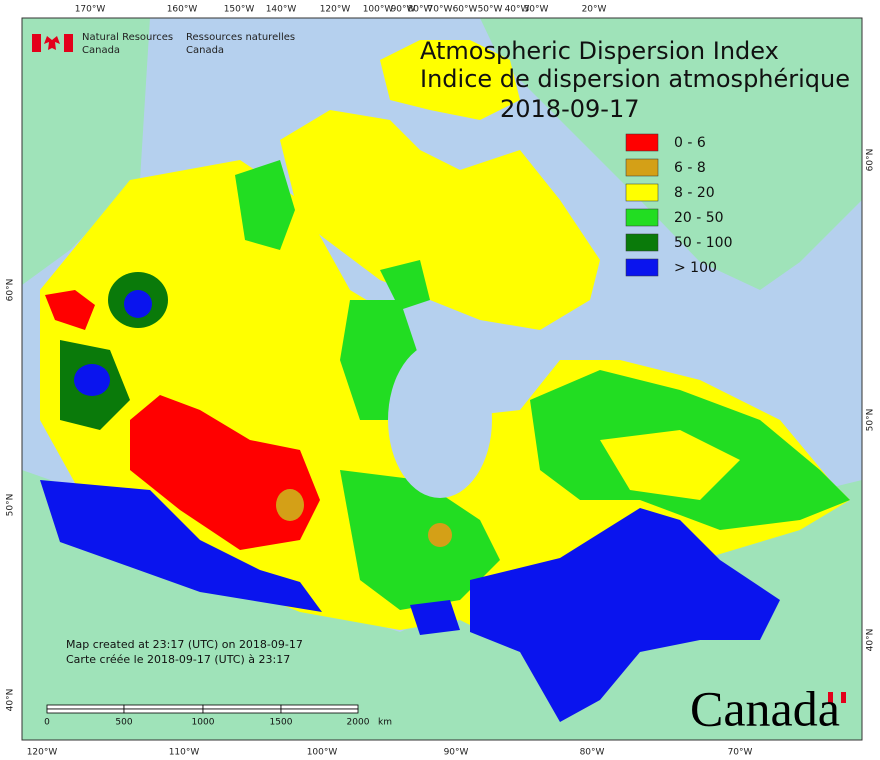  What do you see at coordinates (385, 723) in the screenshot?
I see `scale-unit: km` at bounding box center [385, 723].